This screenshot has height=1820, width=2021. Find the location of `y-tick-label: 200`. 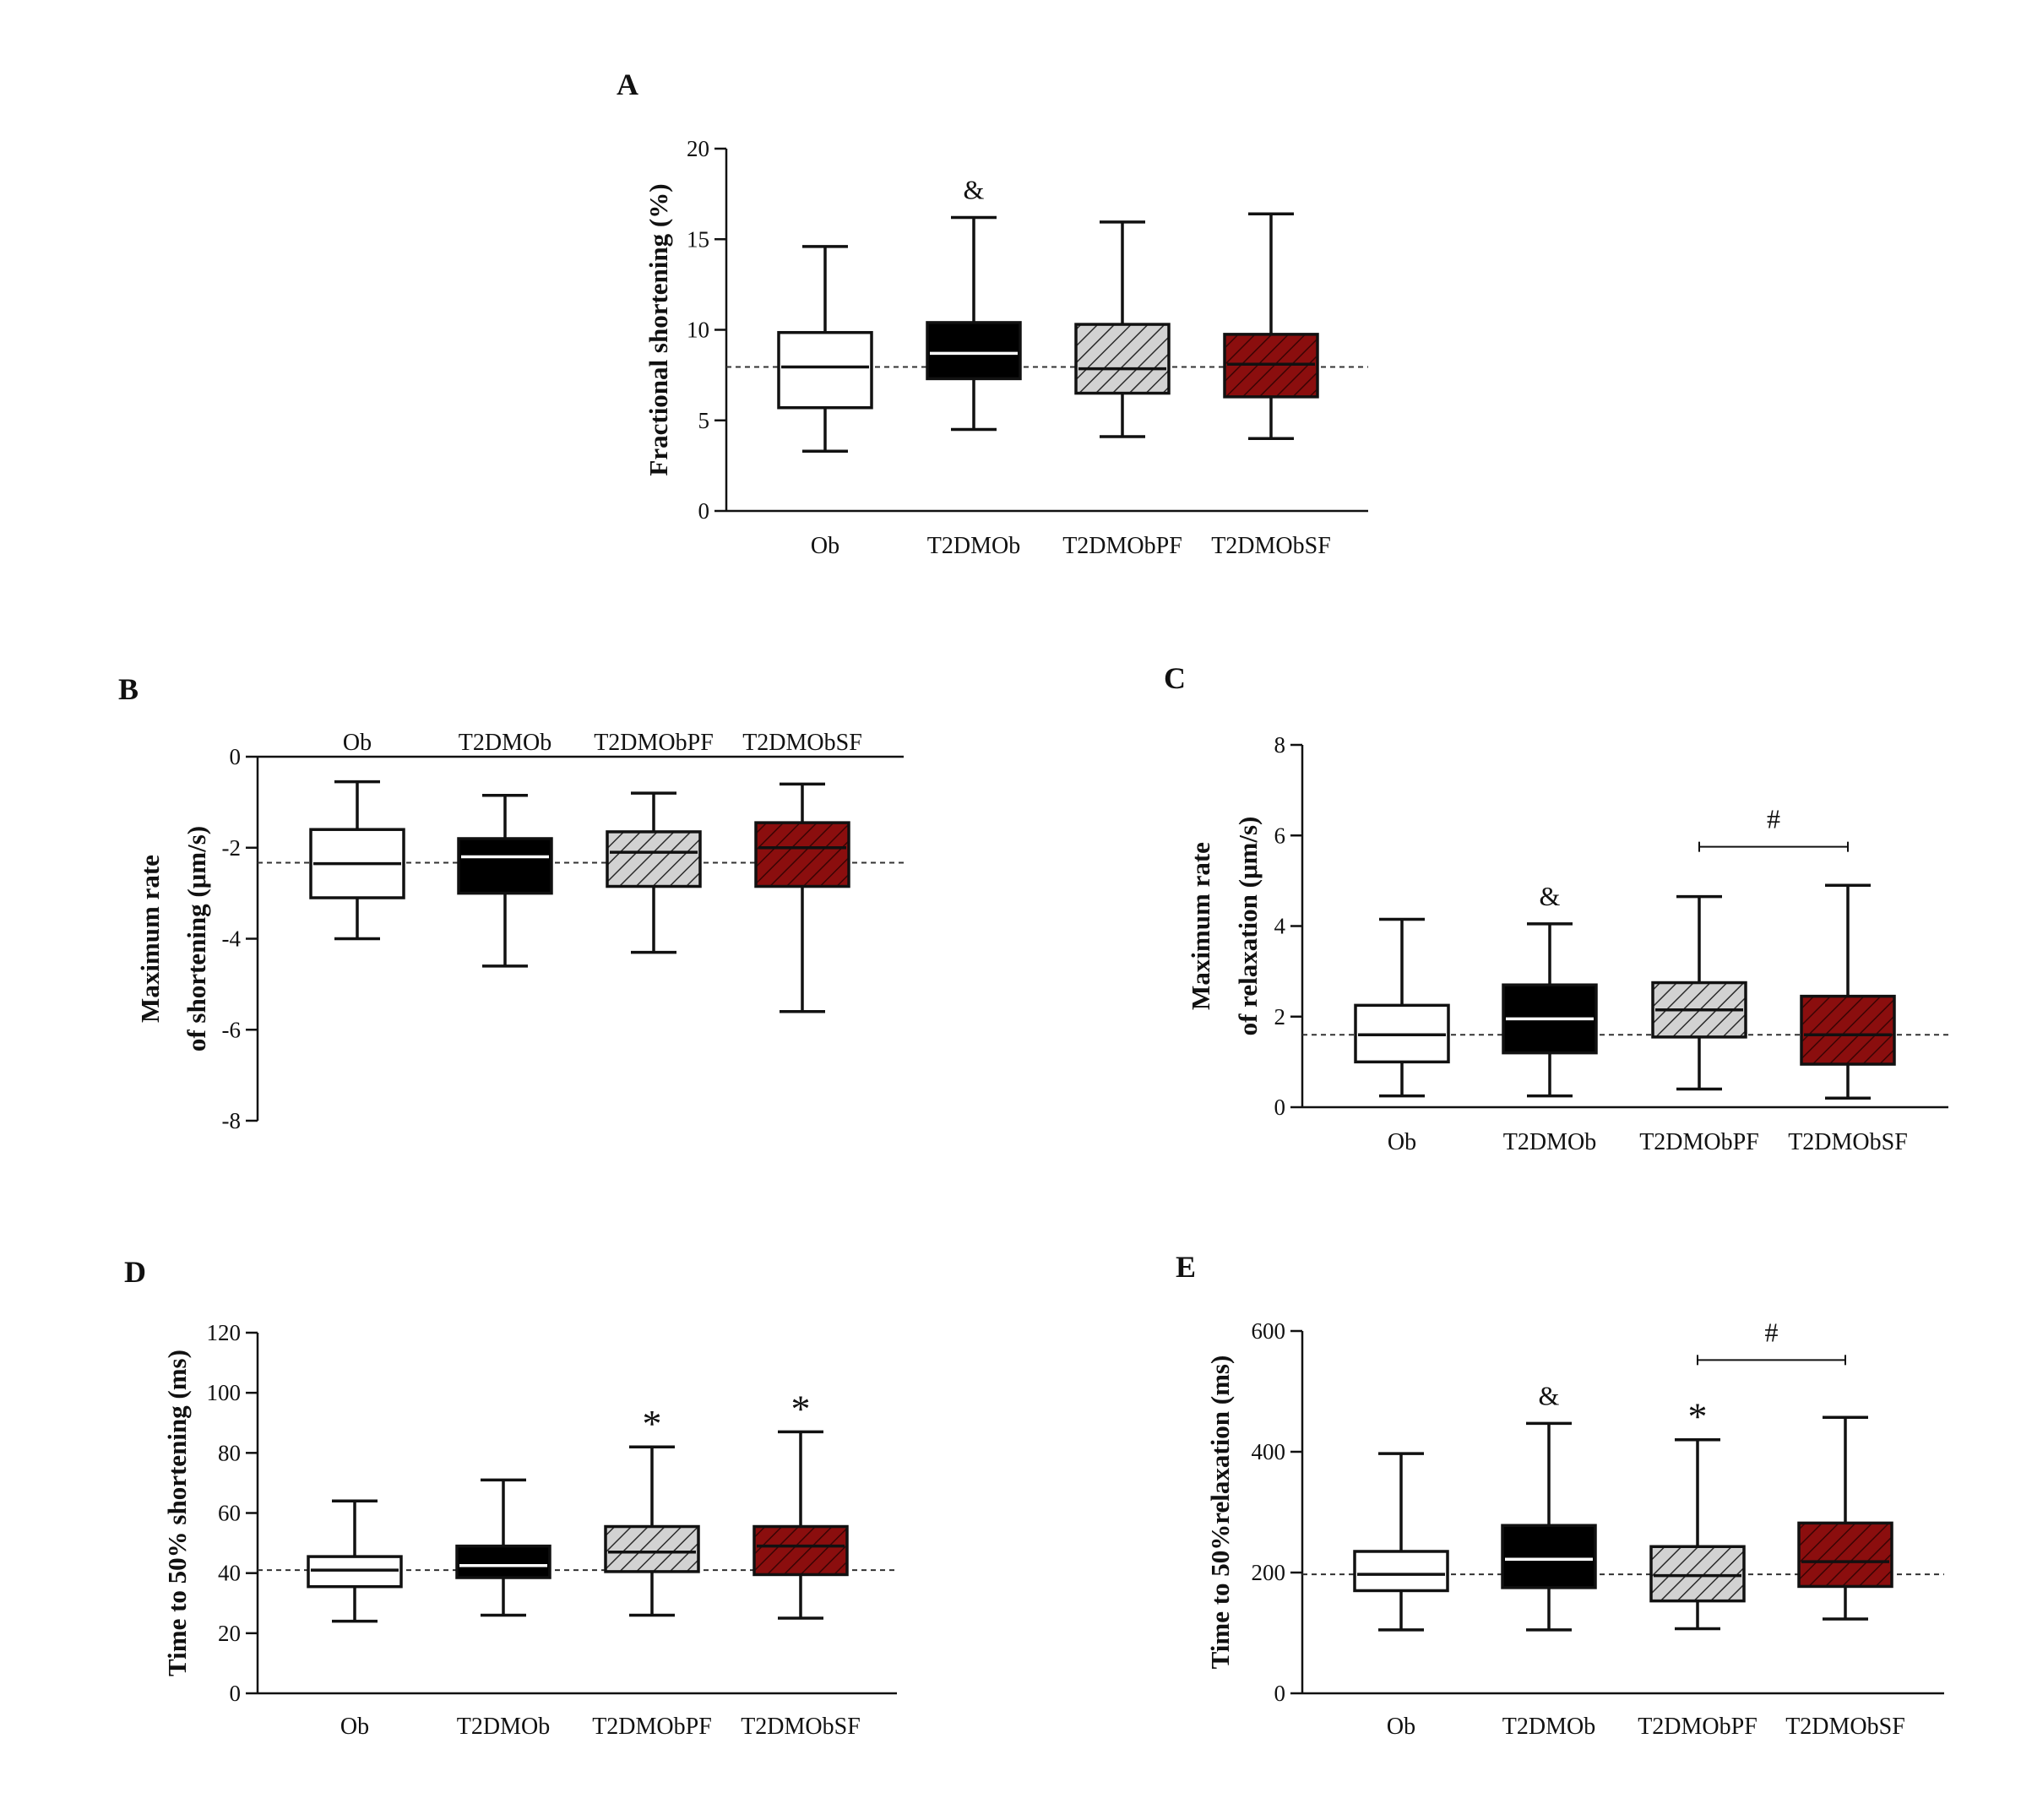

y-tick-label: 200 is located at coordinates (1269, 1572).